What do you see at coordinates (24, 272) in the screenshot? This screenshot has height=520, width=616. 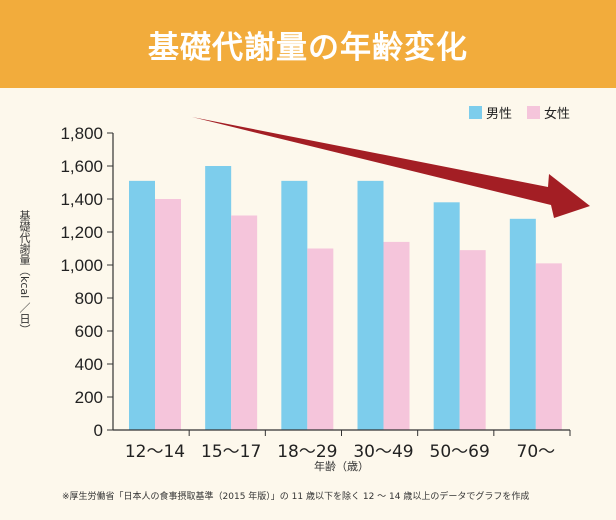 I see `y-axis-label: 基礎代謝量（kcal ／日）` at bounding box center [24, 272].